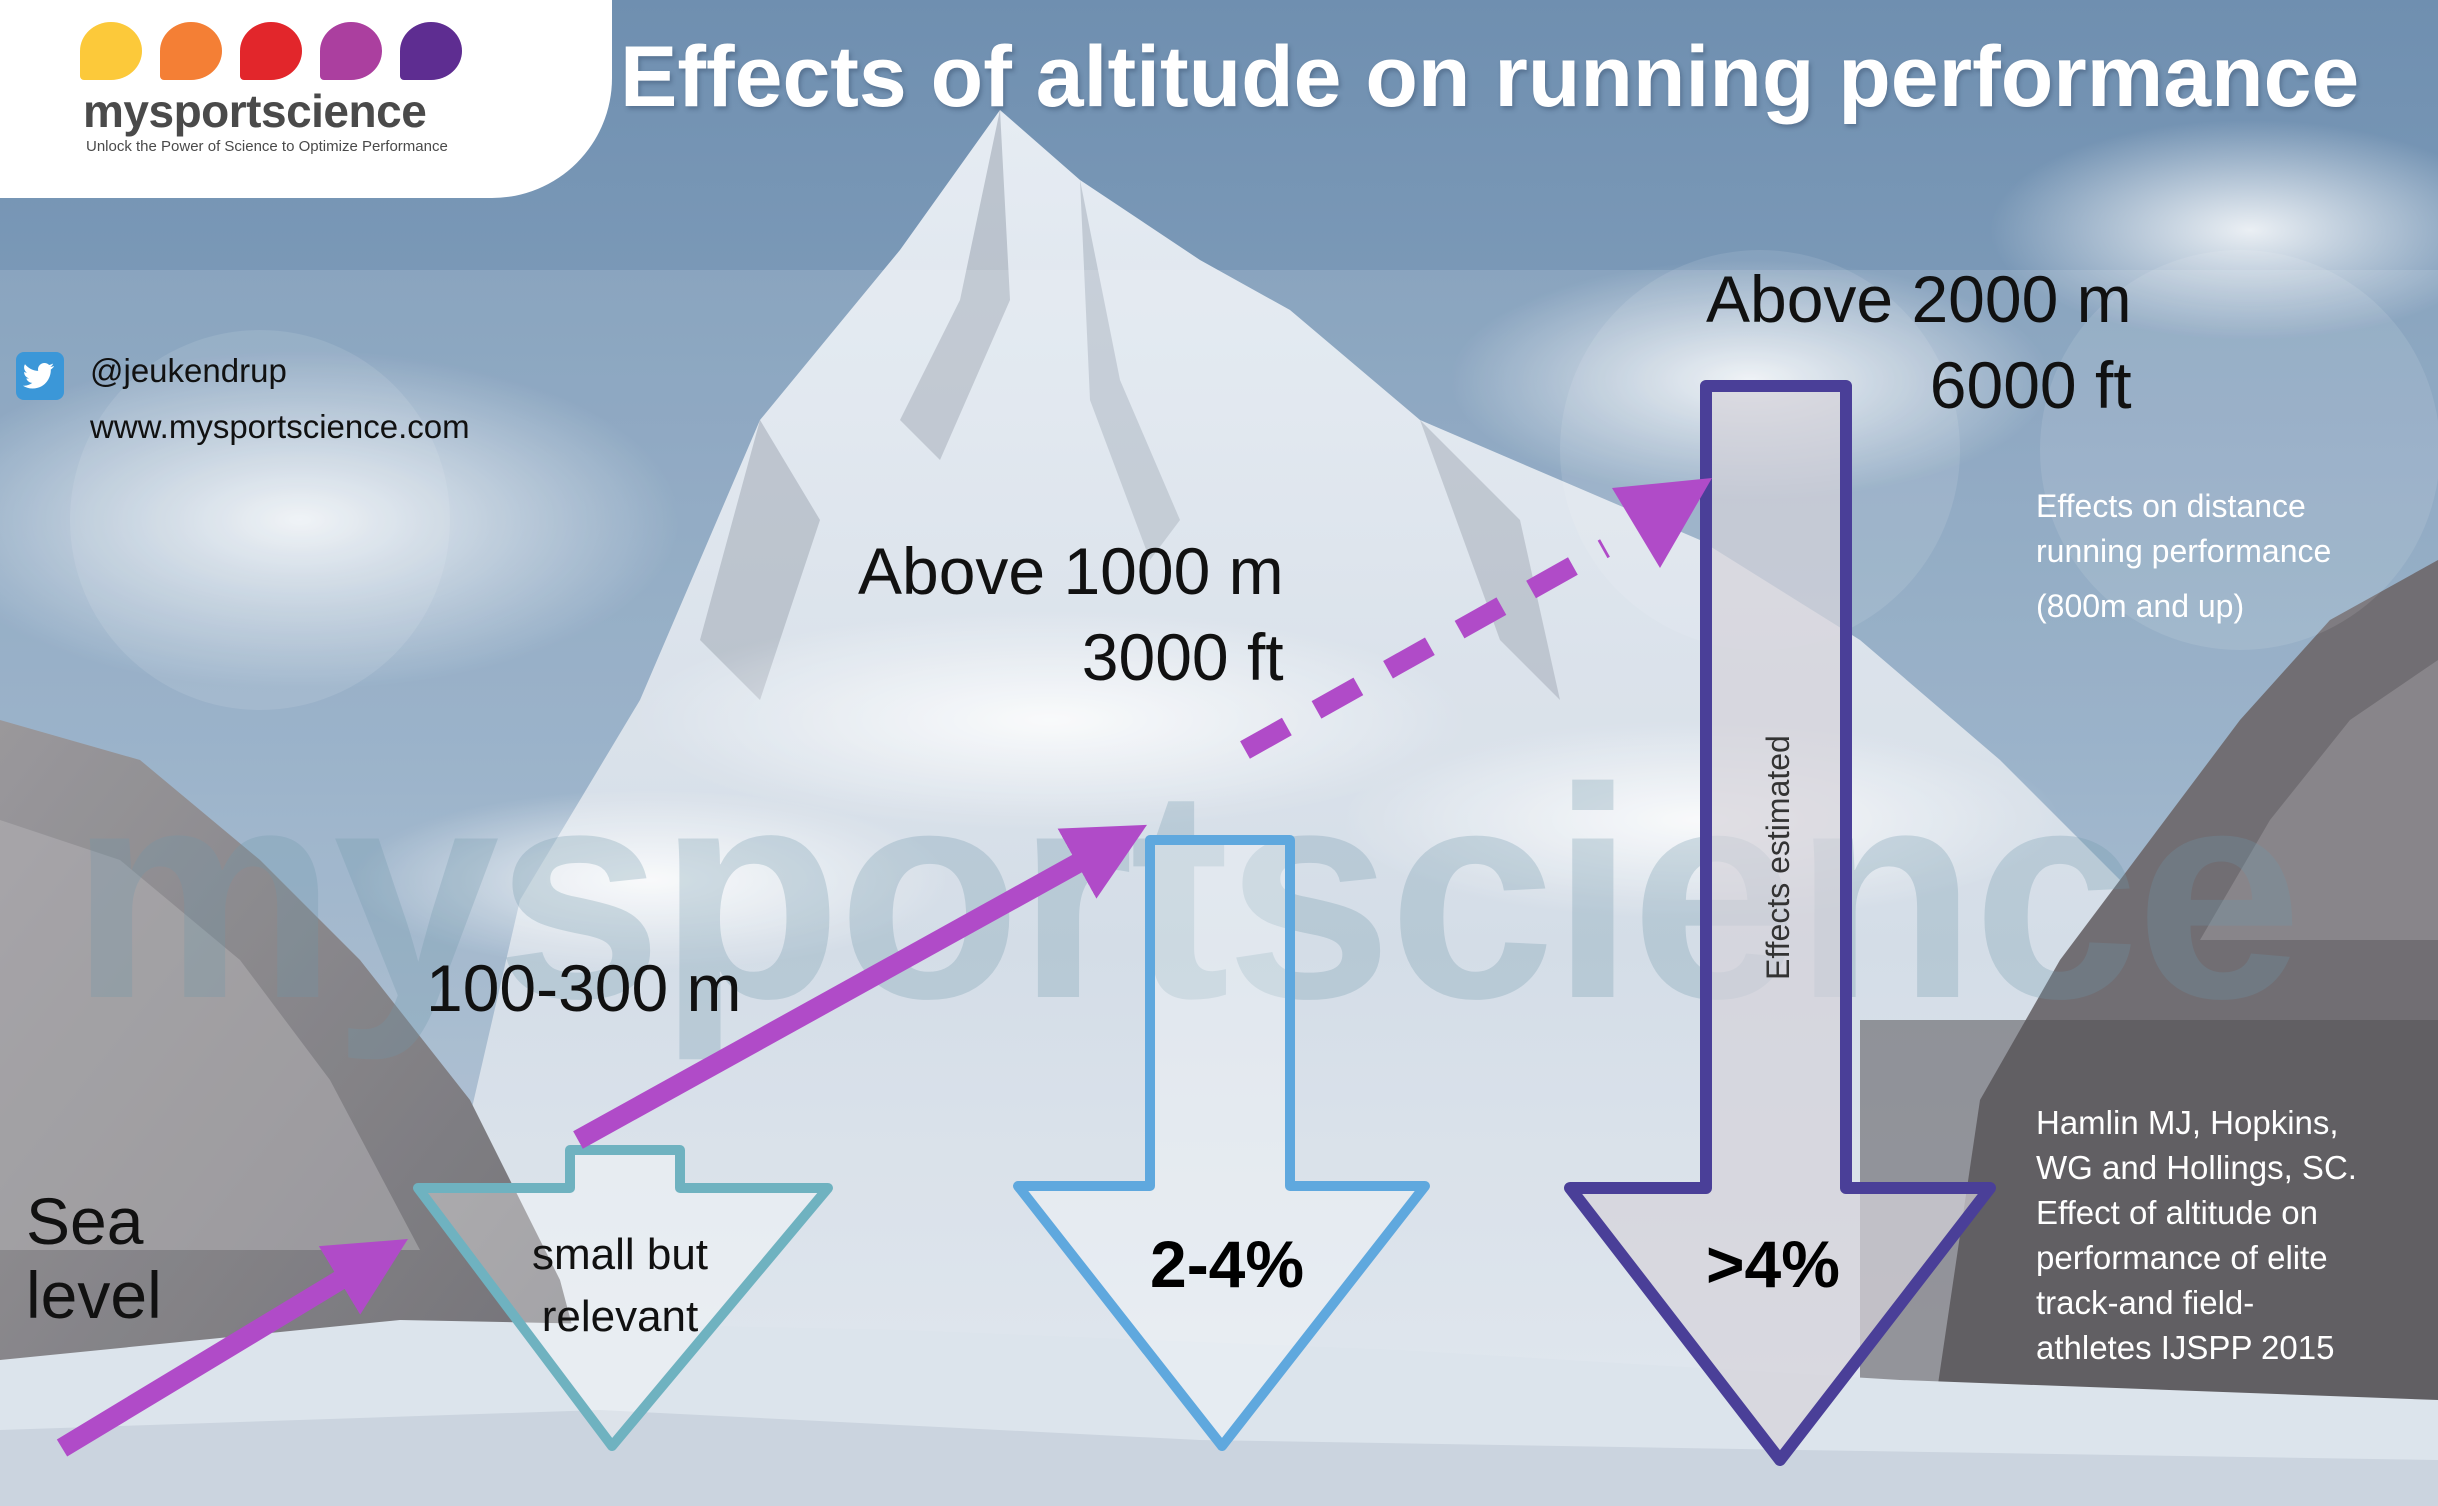  Describe the element at coordinates (1662, 523) in the screenshot. I see `progress-arrow-head-high` at that location.